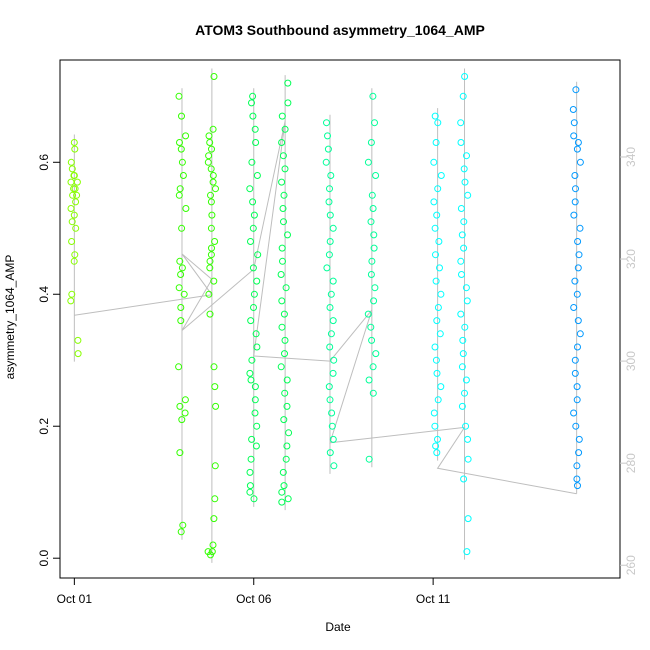 This screenshot has width=650, height=650. I want to click on y-axis-label: asymmetry_1064_AMP, so click(10, 317).